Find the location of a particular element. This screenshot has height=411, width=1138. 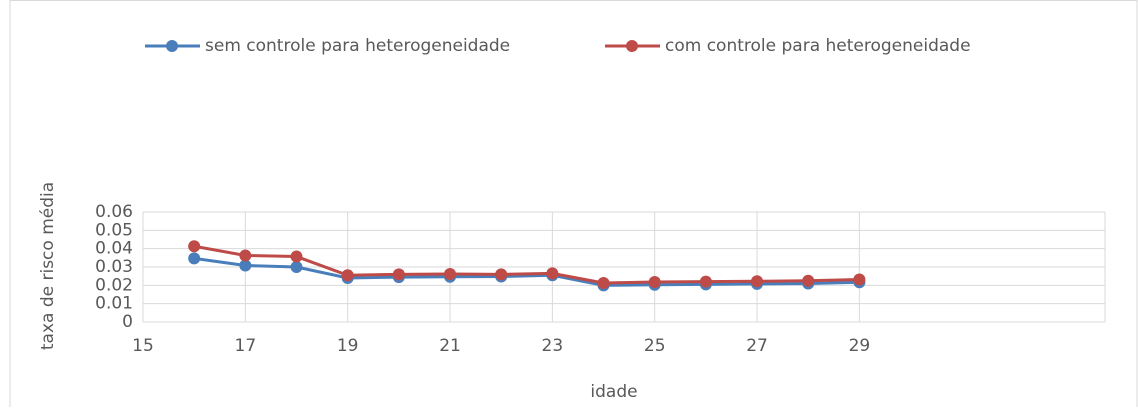

x-tick-label: 15 is located at coordinates (143, 346).